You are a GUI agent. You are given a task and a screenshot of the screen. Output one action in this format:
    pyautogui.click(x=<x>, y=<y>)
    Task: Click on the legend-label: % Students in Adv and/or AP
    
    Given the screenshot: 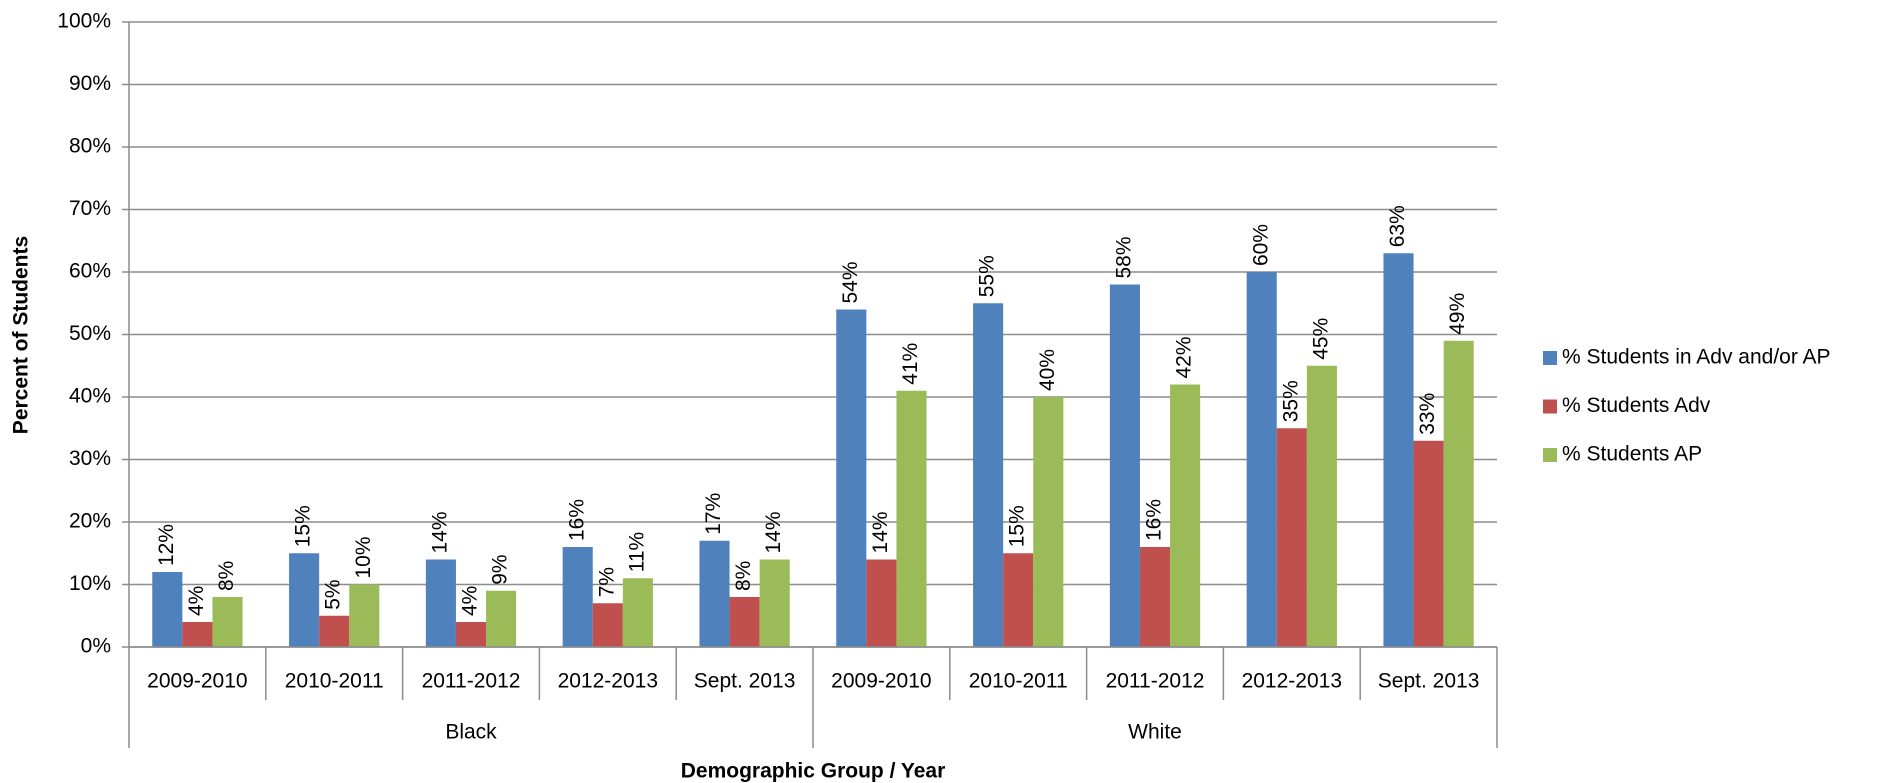 What is the action you would take?
    pyautogui.click(x=1696, y=357)
    